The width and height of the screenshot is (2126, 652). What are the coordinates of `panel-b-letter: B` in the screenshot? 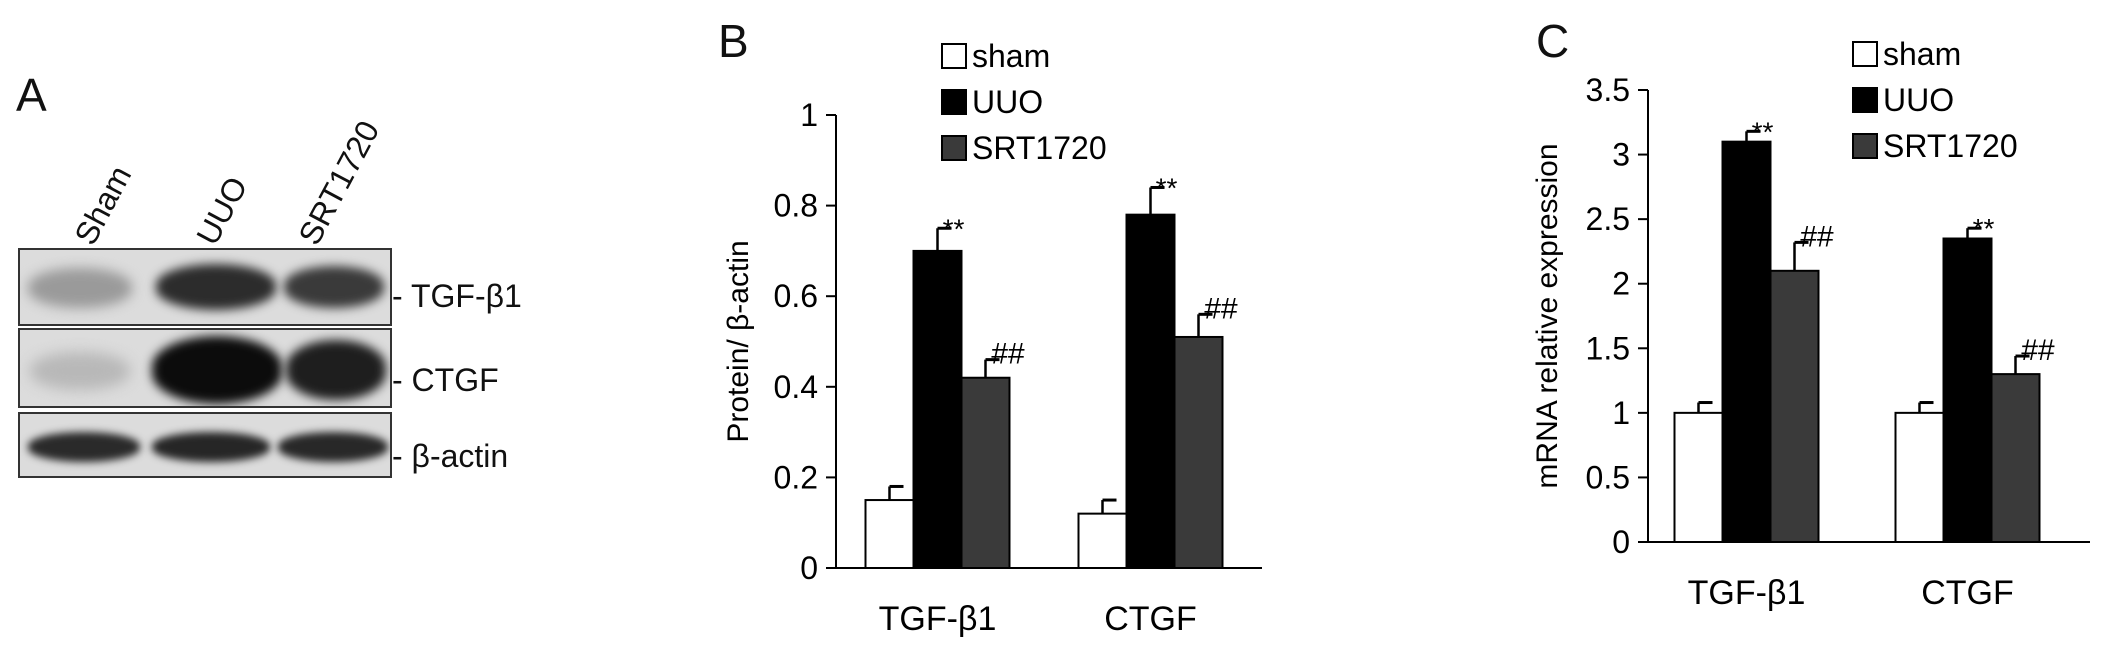 It's located at (733, 41).